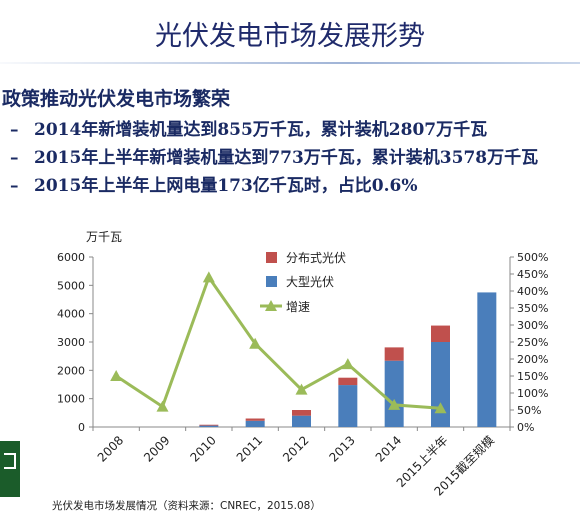  I want to click on bullet-heading: 政策推动光伏发电市场繁荣, so click(116, 99).